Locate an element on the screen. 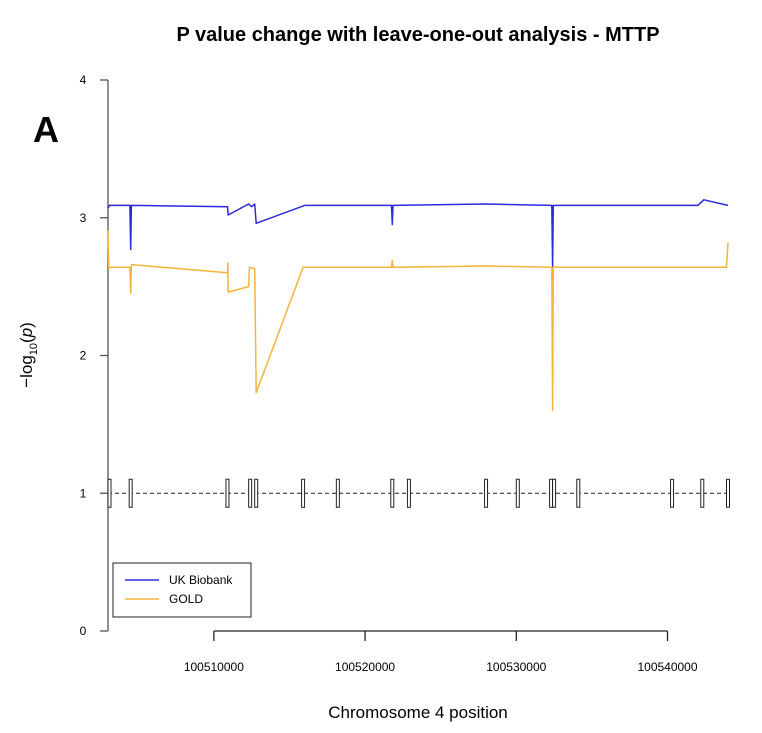 This screenshot has width=762, height=733. y-axis-label-prefix: −log is located at coordinates (26, 371).